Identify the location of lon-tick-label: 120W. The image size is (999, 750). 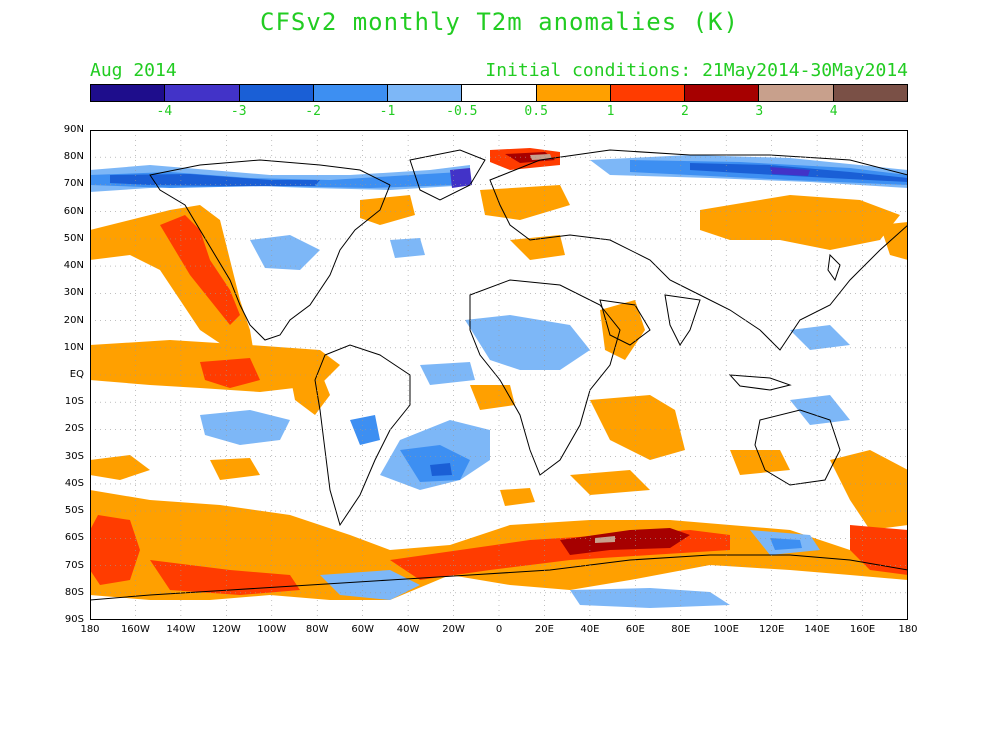
(226, 629).